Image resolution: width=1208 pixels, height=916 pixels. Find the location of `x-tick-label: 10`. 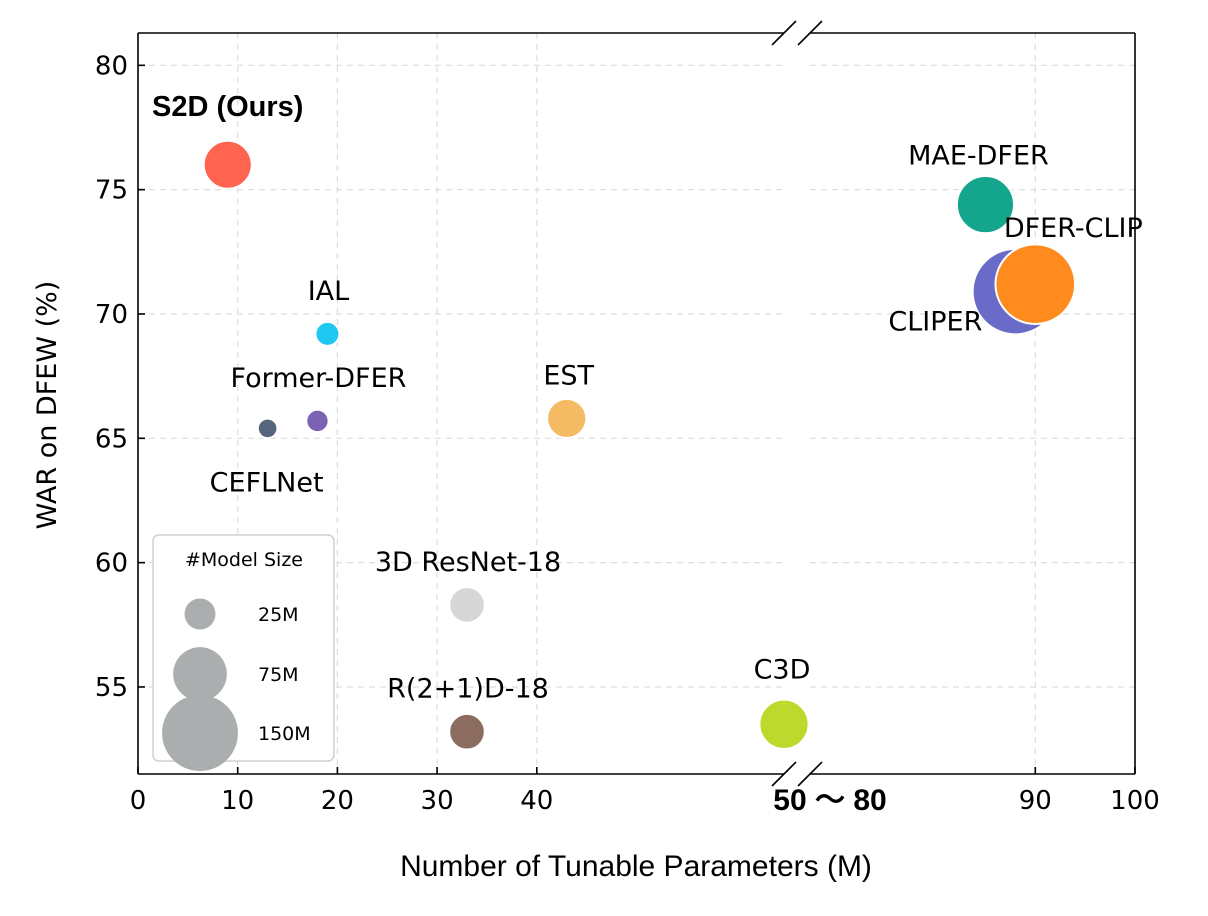

x-tick-label: 10 is located at coordinates (237, 801).